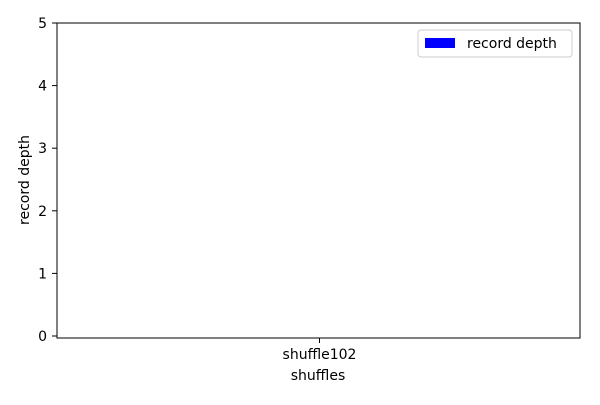  I want to click on legend-swatch, so click(440, 43).